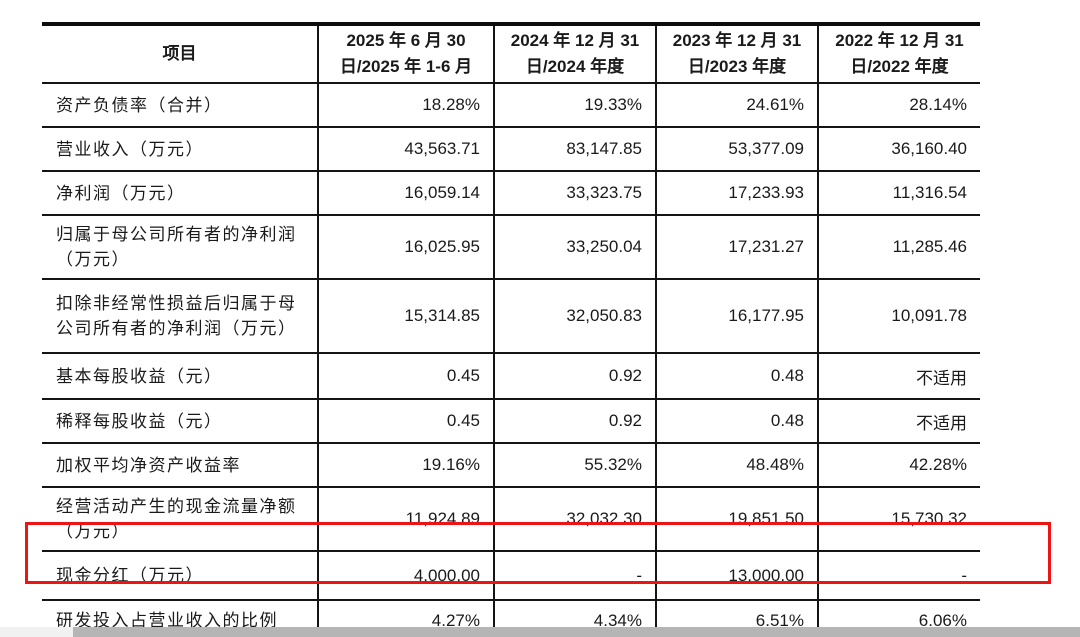  Describe the element at coordinates (180, 193) in the screenshot. I see `row-label: 净利润（万元）` at that location.